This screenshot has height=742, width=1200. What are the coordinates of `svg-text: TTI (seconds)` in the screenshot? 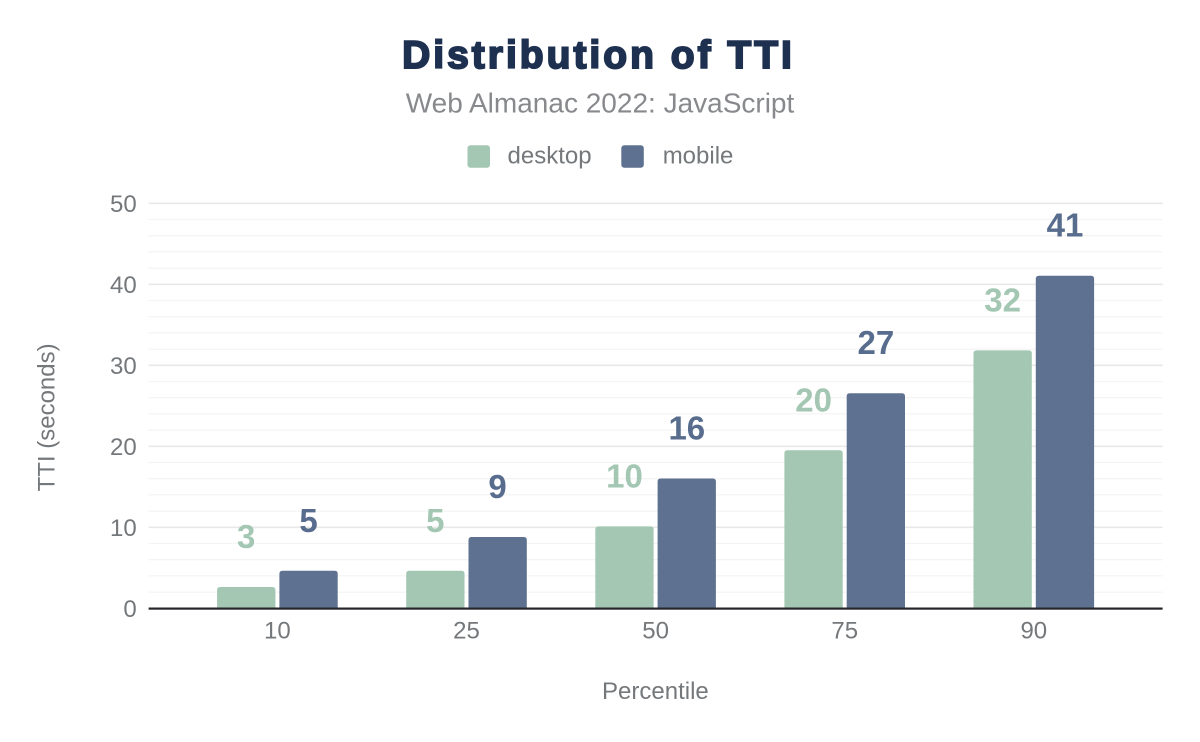 It's located at (47, 417).